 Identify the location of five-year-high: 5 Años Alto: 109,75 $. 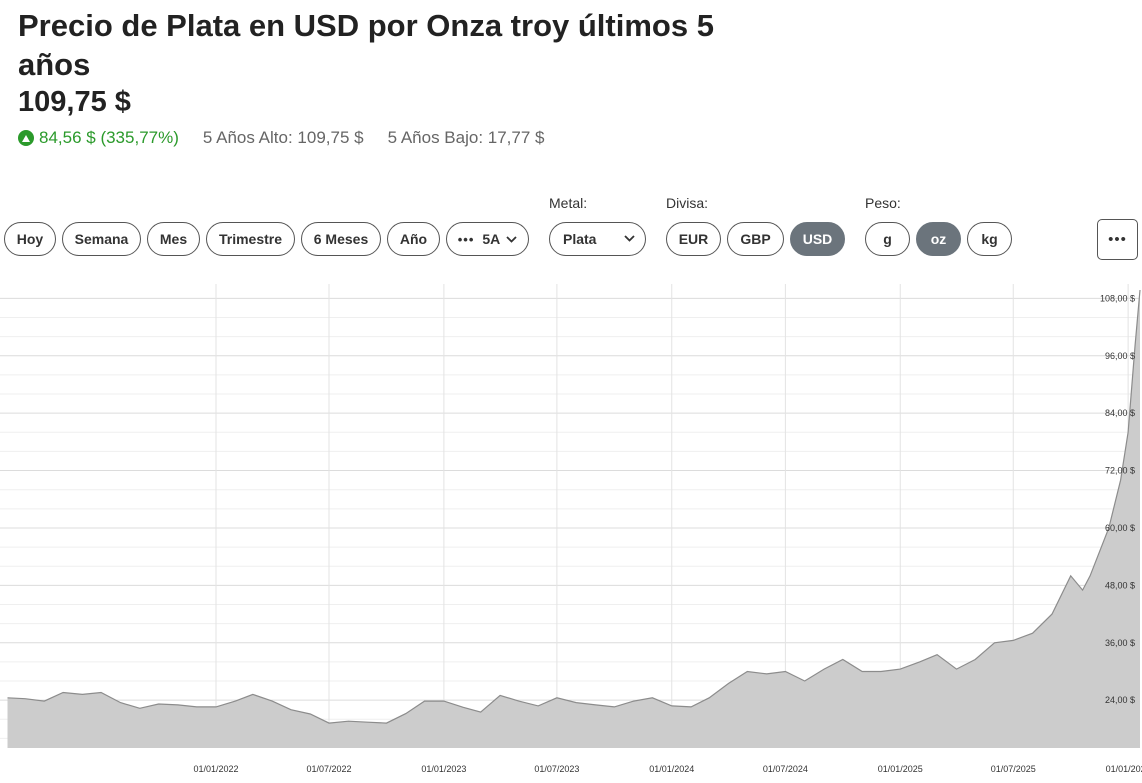
(283, 137).